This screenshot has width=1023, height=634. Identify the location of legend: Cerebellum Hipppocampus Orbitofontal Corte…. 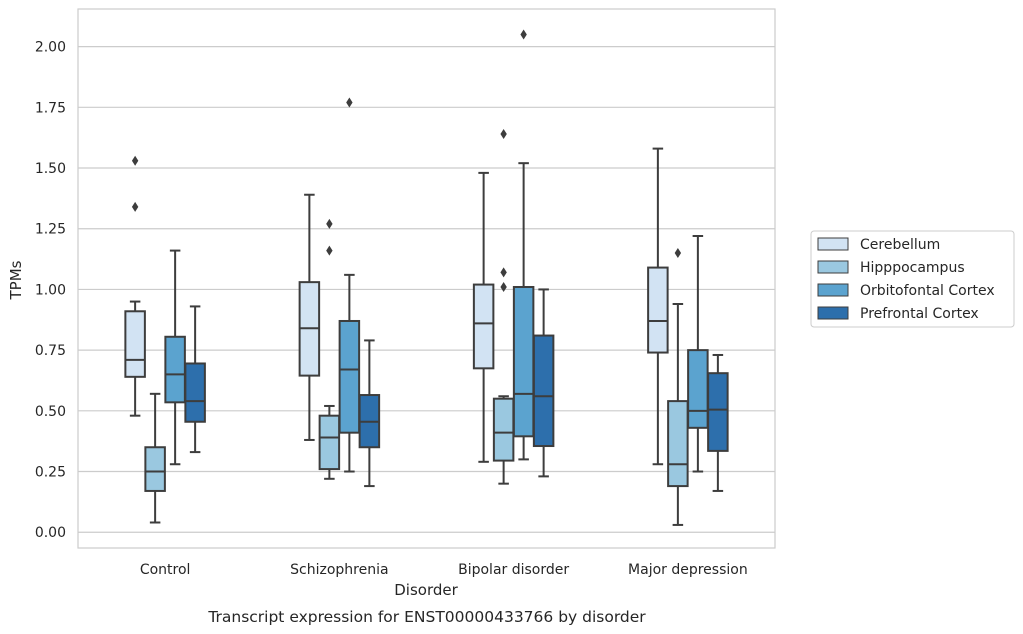
(912, 279).